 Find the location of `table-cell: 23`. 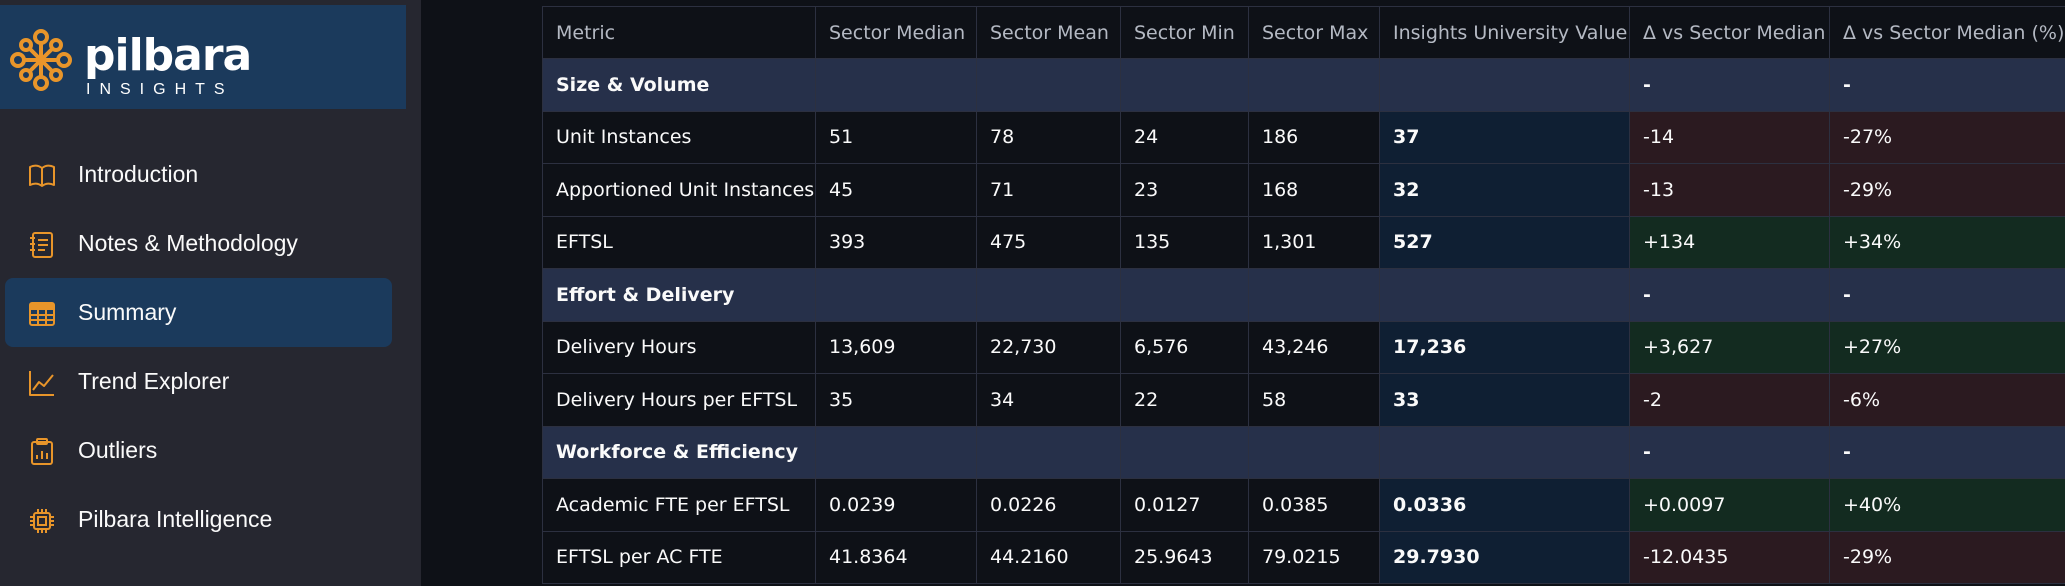

table-cell: 23 is located at coordinates (1184, 190).